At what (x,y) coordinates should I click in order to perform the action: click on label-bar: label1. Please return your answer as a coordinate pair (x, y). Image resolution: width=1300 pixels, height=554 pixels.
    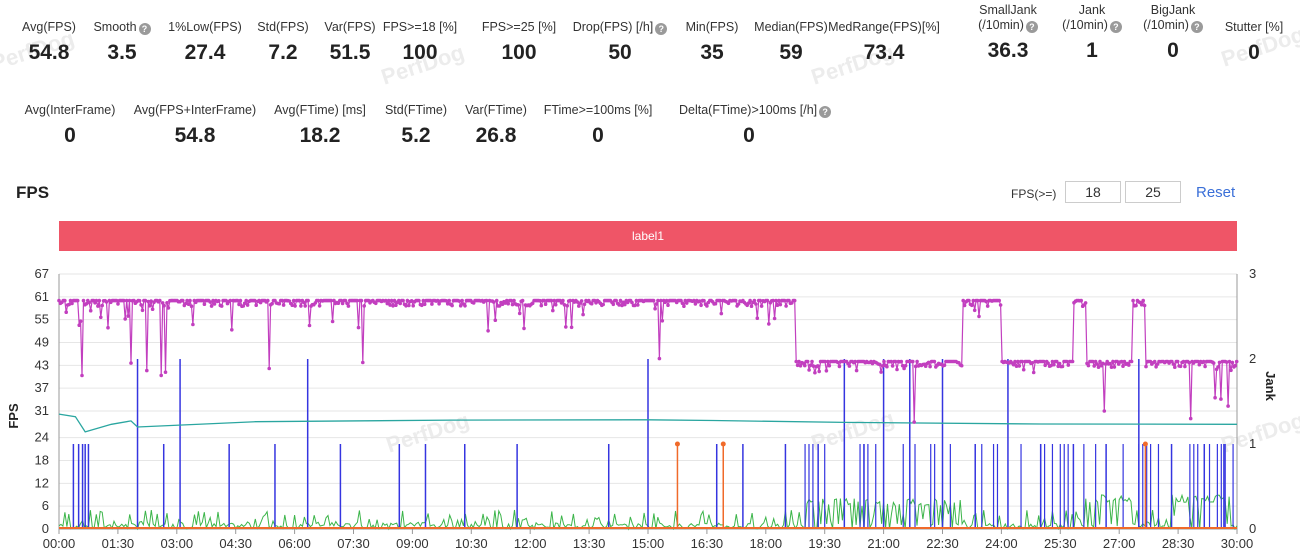
    Looking at the image, I should click on (648, 236).